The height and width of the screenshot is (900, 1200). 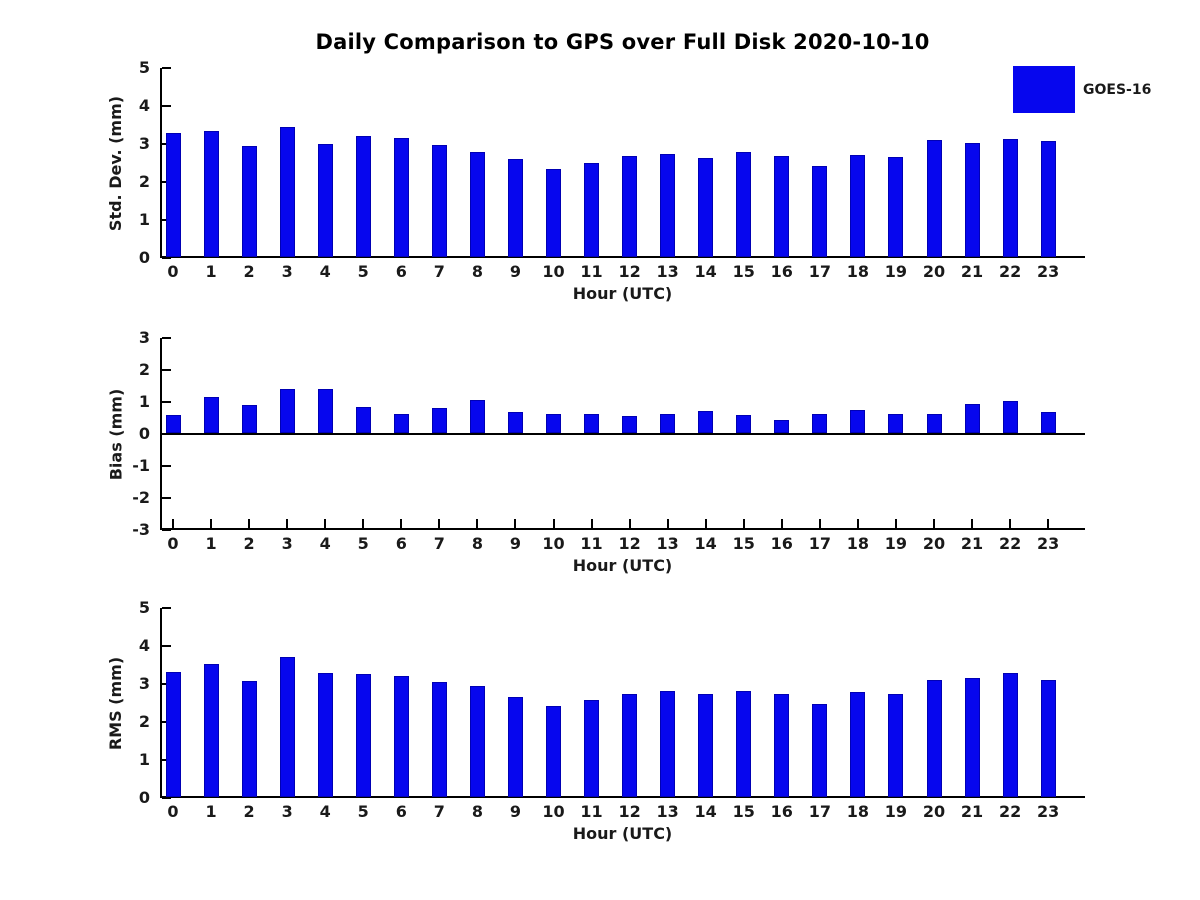 I want to click on x-tick-label: 18, so click(x=858, y=811).